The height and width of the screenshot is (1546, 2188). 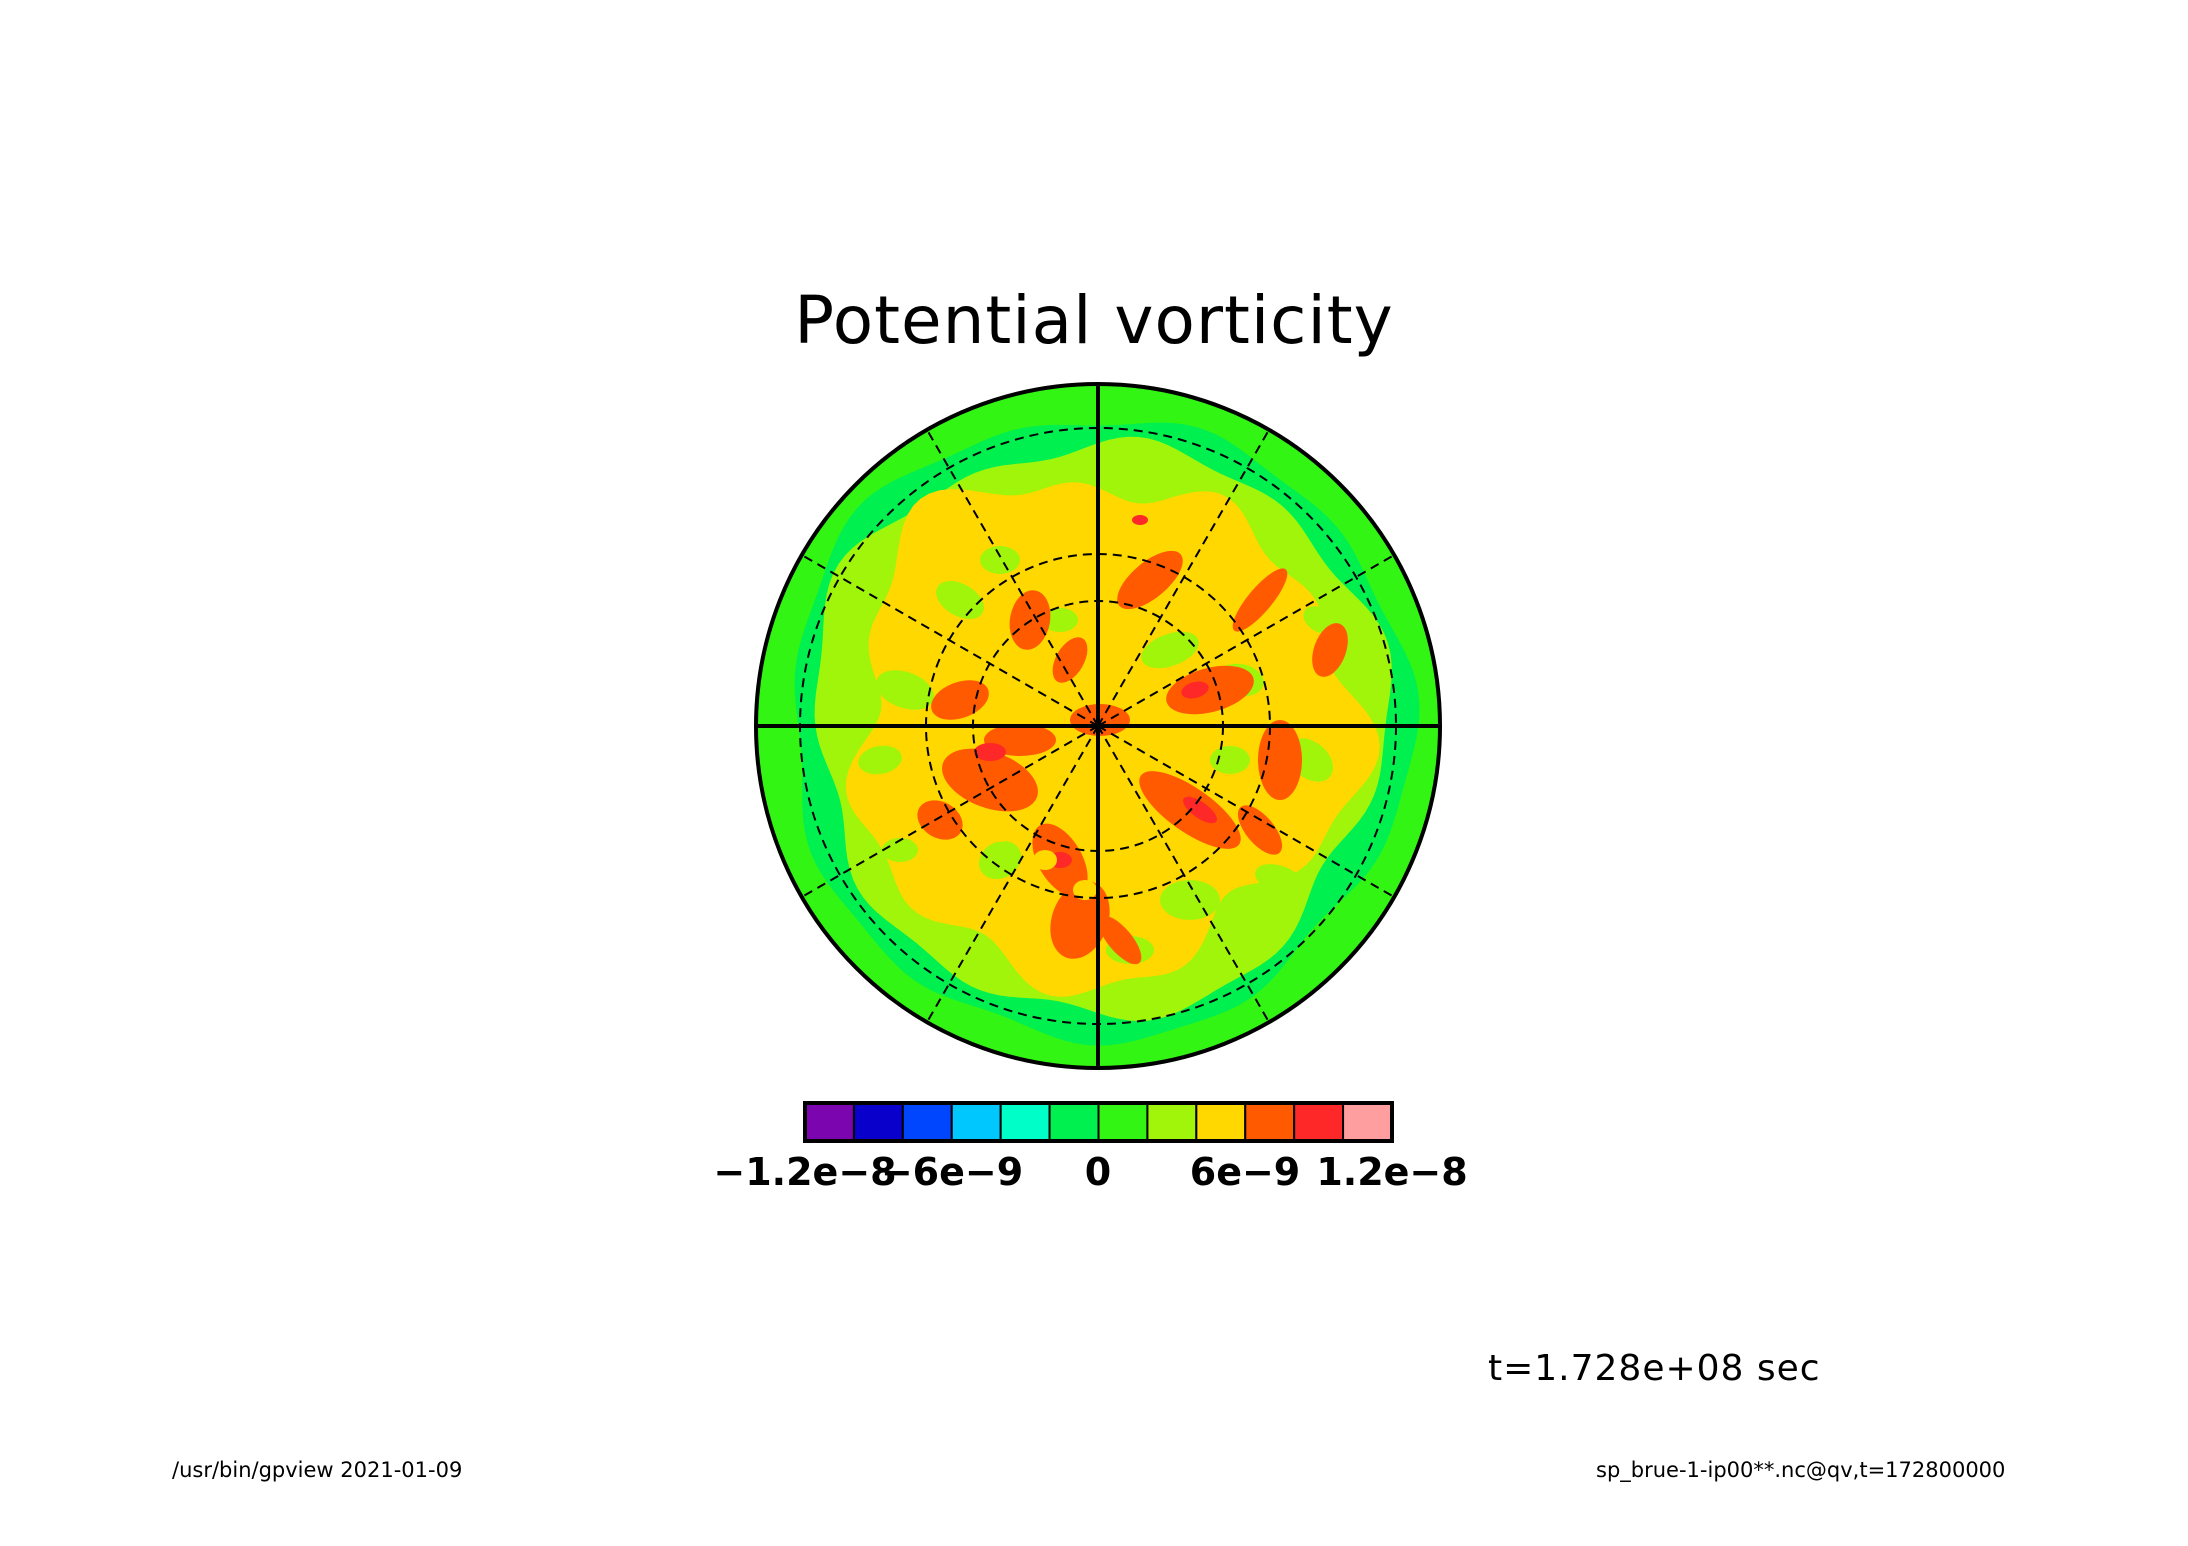 What do you see at coordinates (1392, 1172) in the screenshot?
I see `colorbar-tick-label: 1.2e−8` at bounding box center [1392, 1172].